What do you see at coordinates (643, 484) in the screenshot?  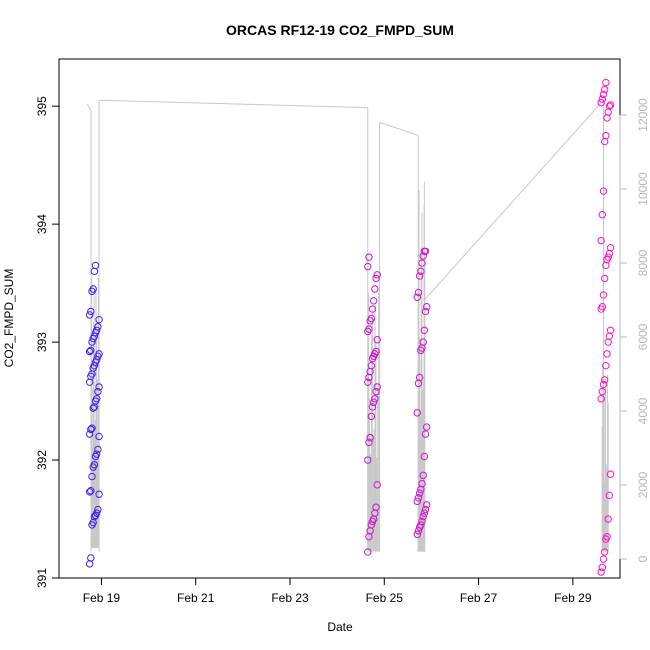 I see `altitude-tick-label: 2000` at bounding box center [643, 484].